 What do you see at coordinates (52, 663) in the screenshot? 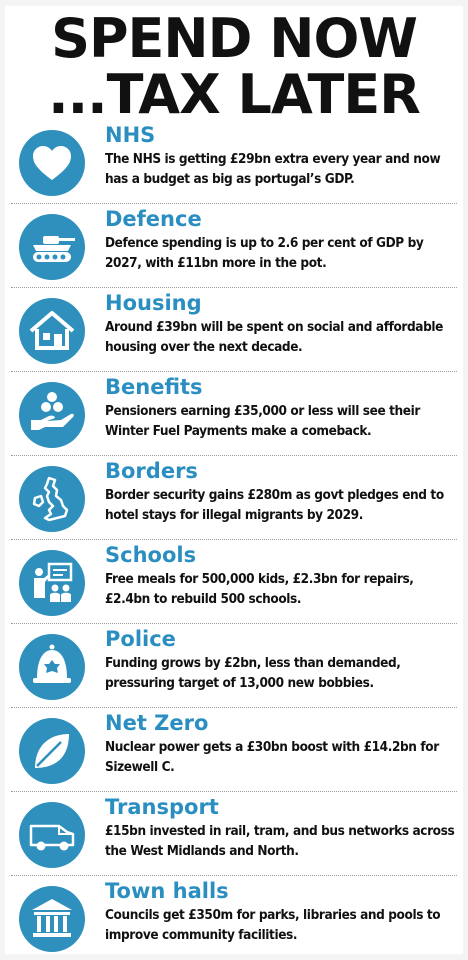
I see `police-helmet-icon` at bounding box center [52, 663].